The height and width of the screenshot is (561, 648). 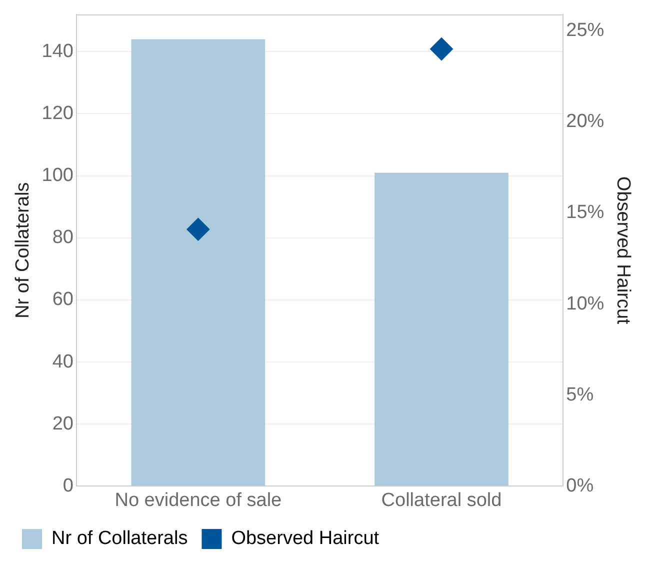 What do you see at coordinates (63, 361) in the screenshot?
I see `y-tick-label: 40` at bounding box center [63, 361].